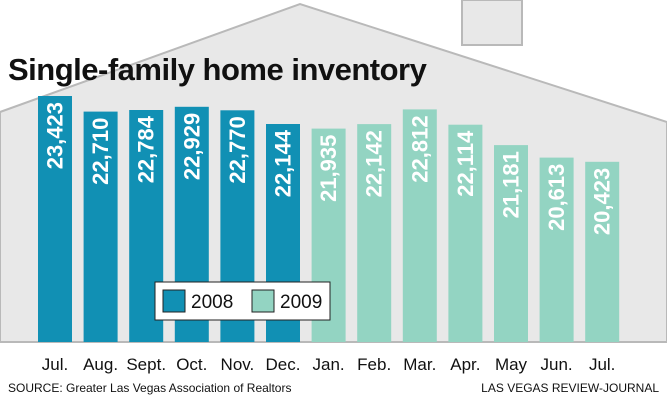 The image size is (667, 400). What do you see at coordinates (55, 135) in the screenshot?
I see `bar-value-label: 23,423` at bounding box center [55, 135].